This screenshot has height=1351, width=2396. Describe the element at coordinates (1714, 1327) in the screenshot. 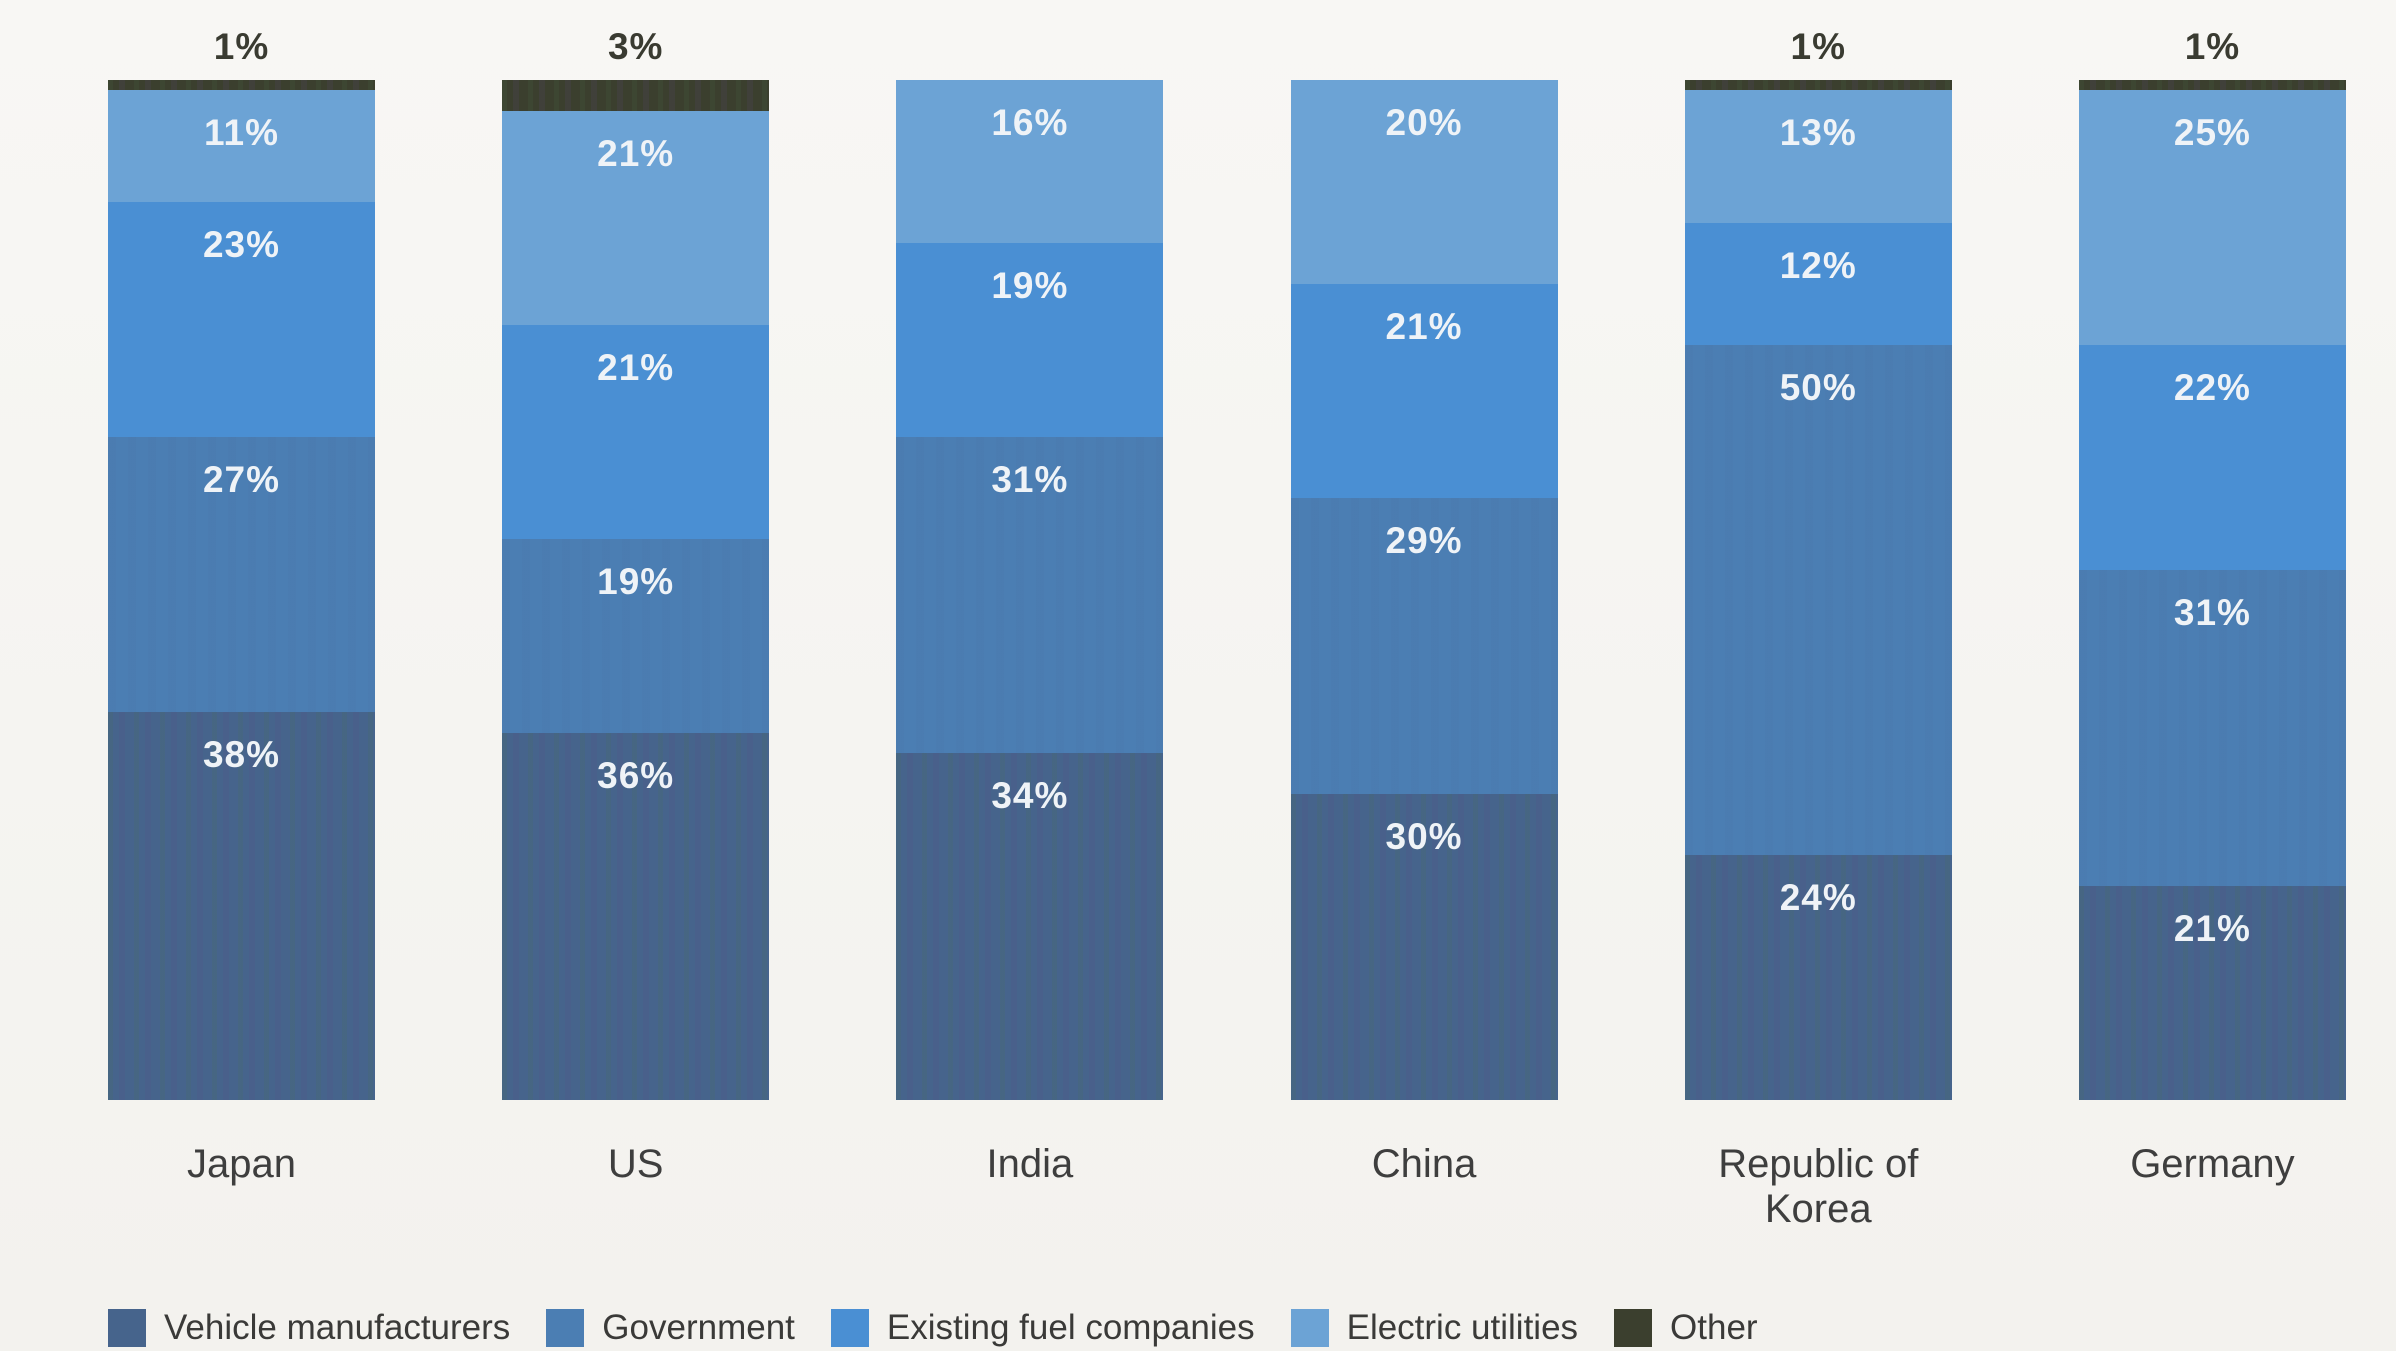

I see `legend-label: Other` at that location.